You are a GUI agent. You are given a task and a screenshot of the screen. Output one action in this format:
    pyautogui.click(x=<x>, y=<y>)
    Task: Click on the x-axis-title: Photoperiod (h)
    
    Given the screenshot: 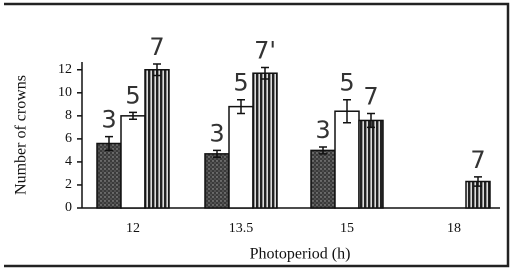 What is the action you would take?
    pyautogui.click(x=300, y=254)
    